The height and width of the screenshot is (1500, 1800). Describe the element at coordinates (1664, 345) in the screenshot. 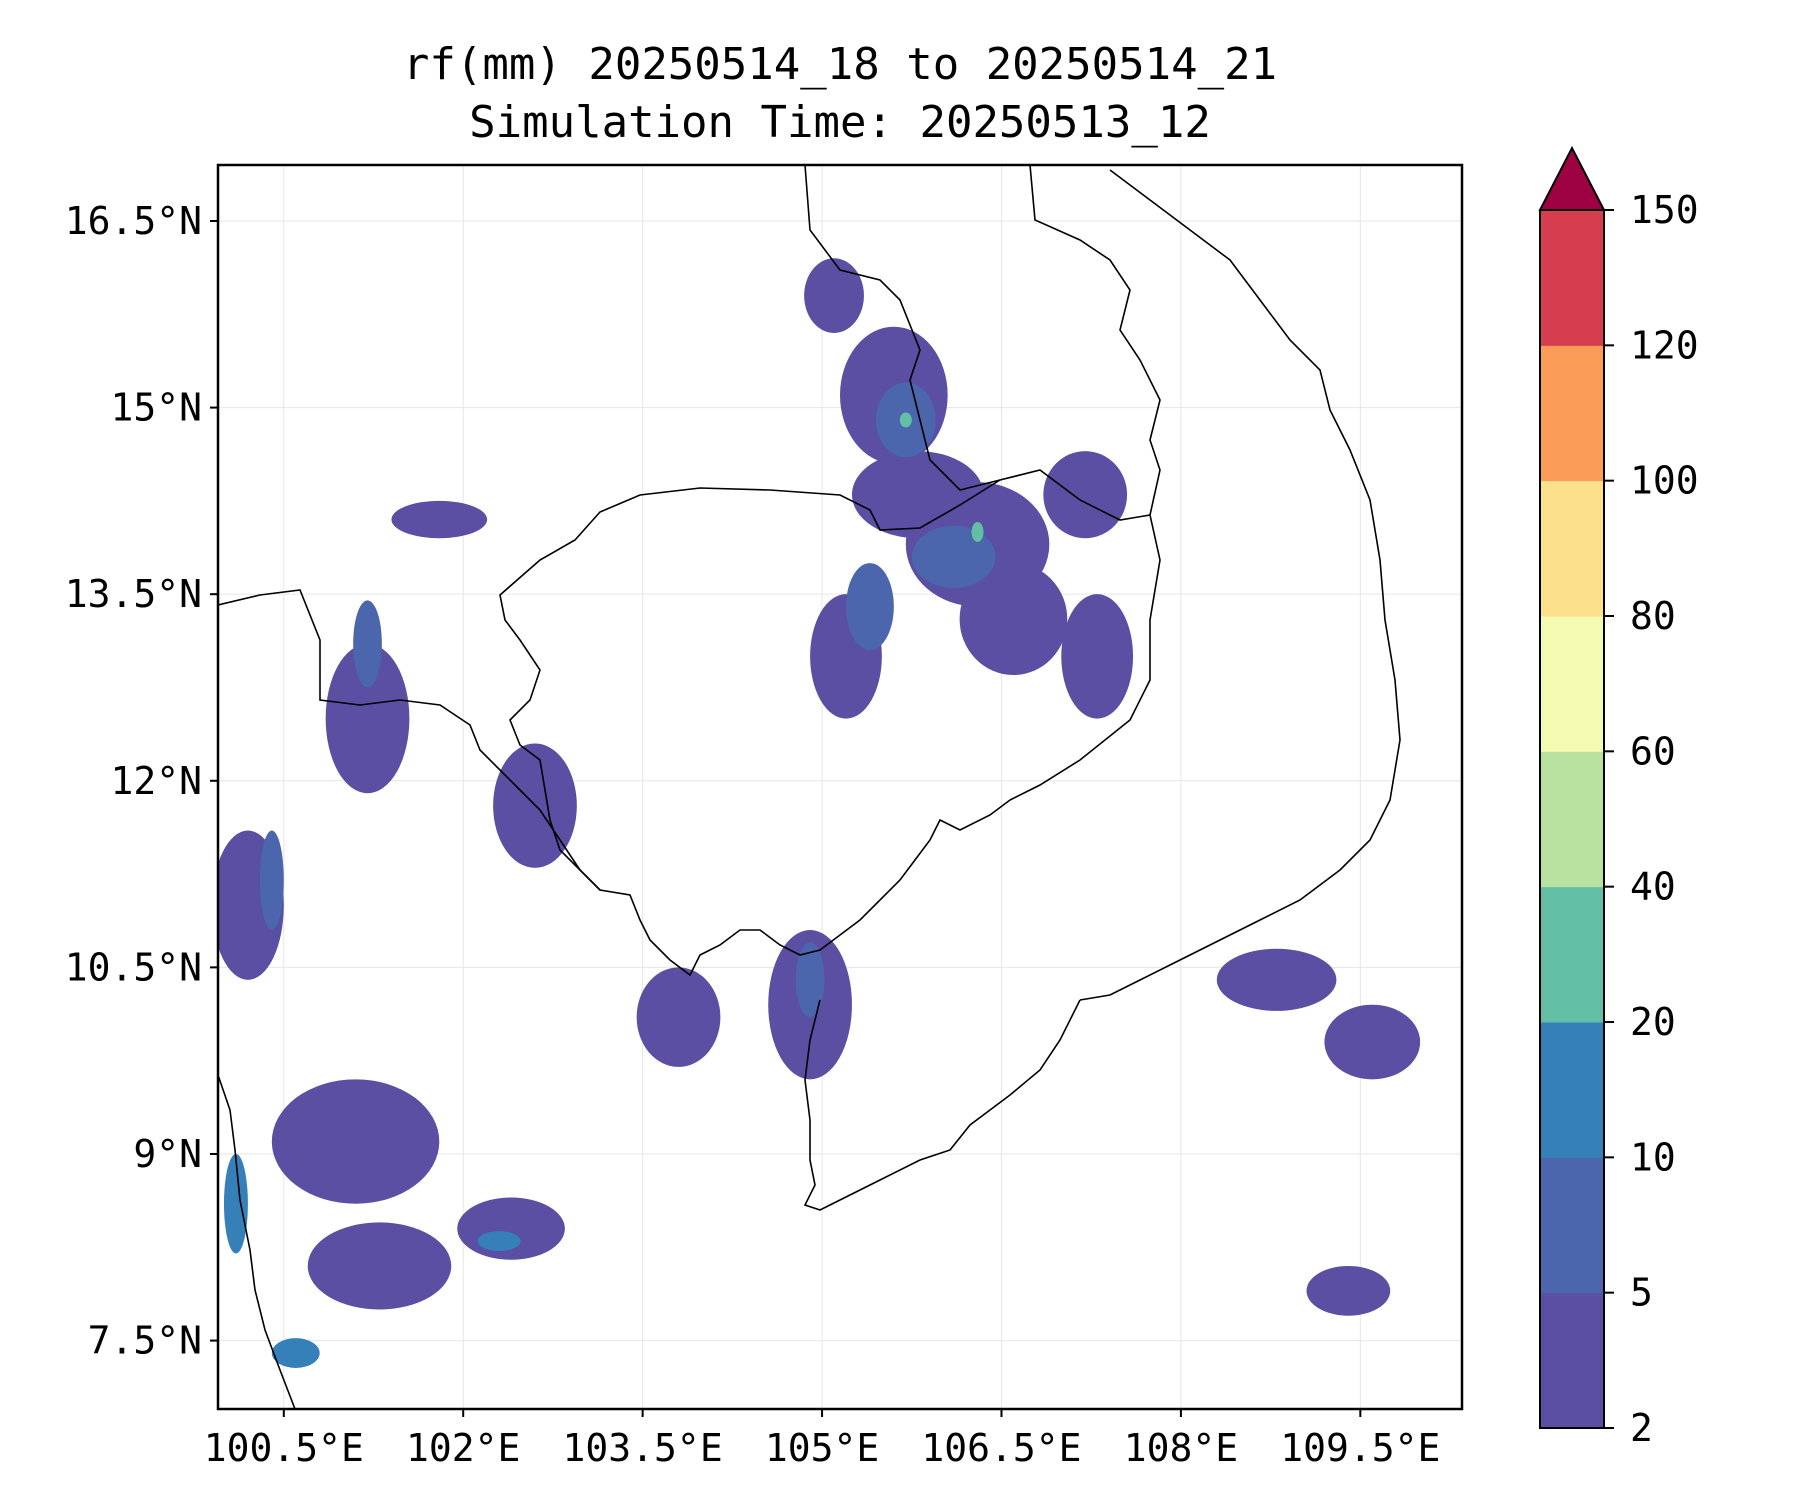

I see `colorbar-label: 120` at that location.